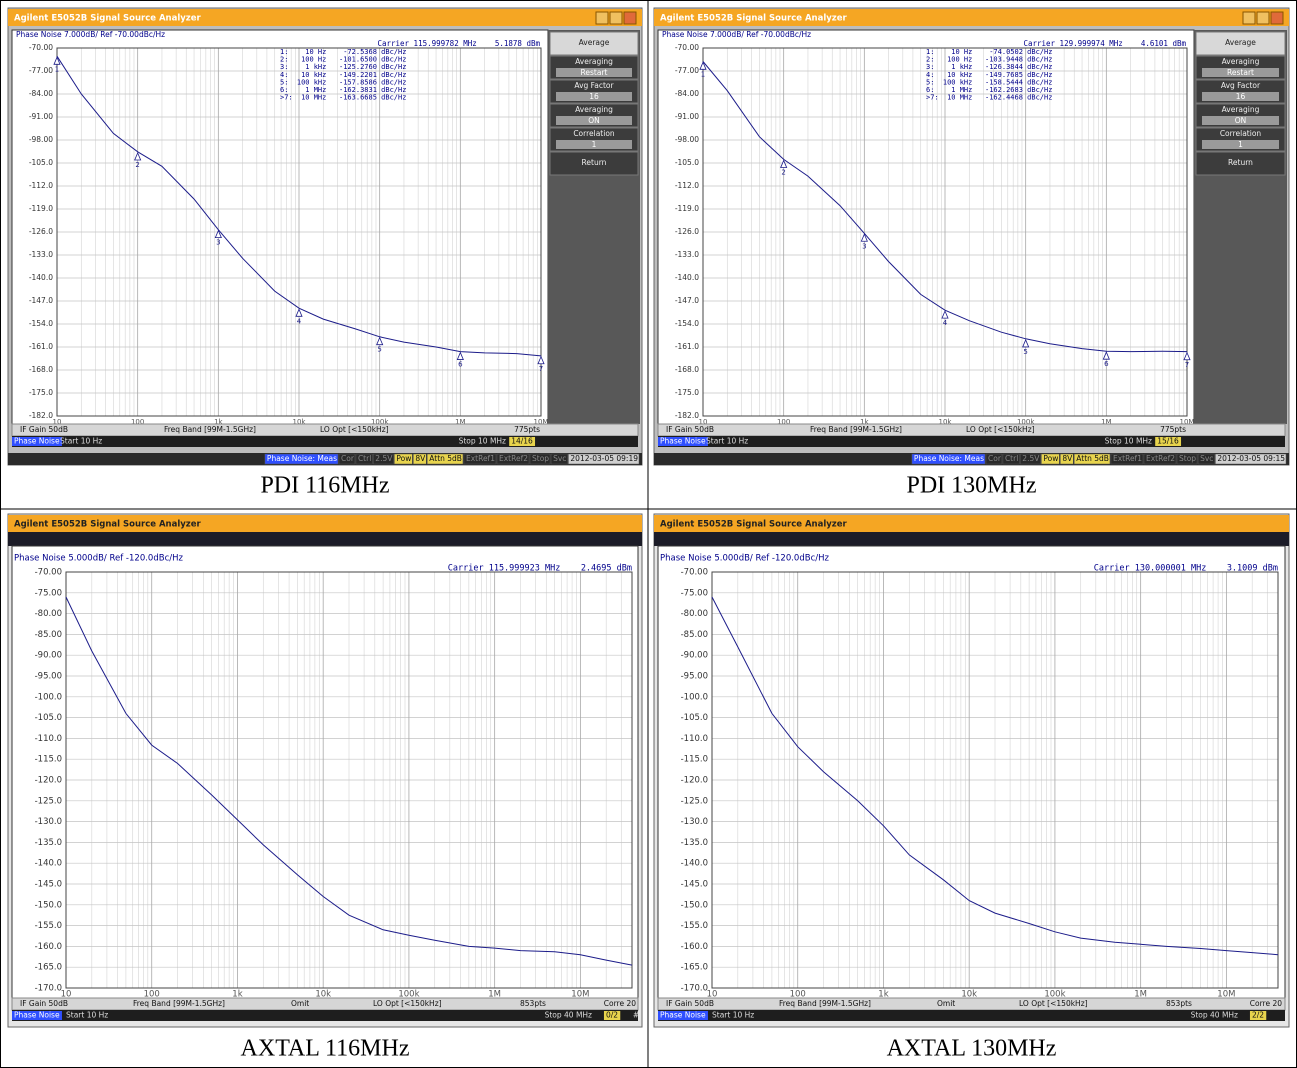 Image resolution: width=1297 pixels, height=1068 pixels. What do you see at coordinates (540, 569) in the screenshot?
I see `carrier-readout: Carrier 115.999923 MHz 2.4695 dBm` at bounding box center [540, 569].